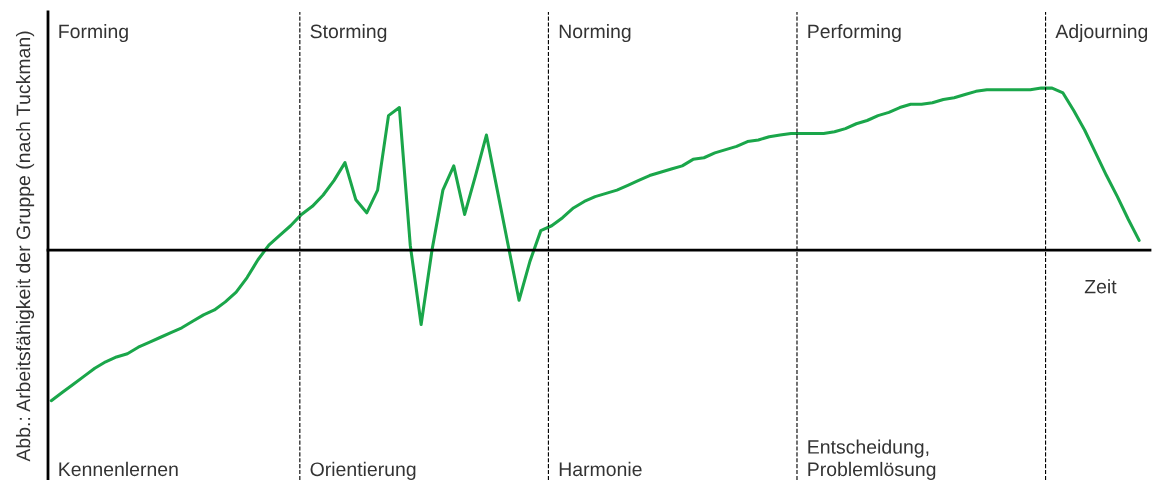  What do you see at coordinates (1100, 286) in the screenshot?
I see `x-axis-title: Zeit` at bounding box center [1100, 286].